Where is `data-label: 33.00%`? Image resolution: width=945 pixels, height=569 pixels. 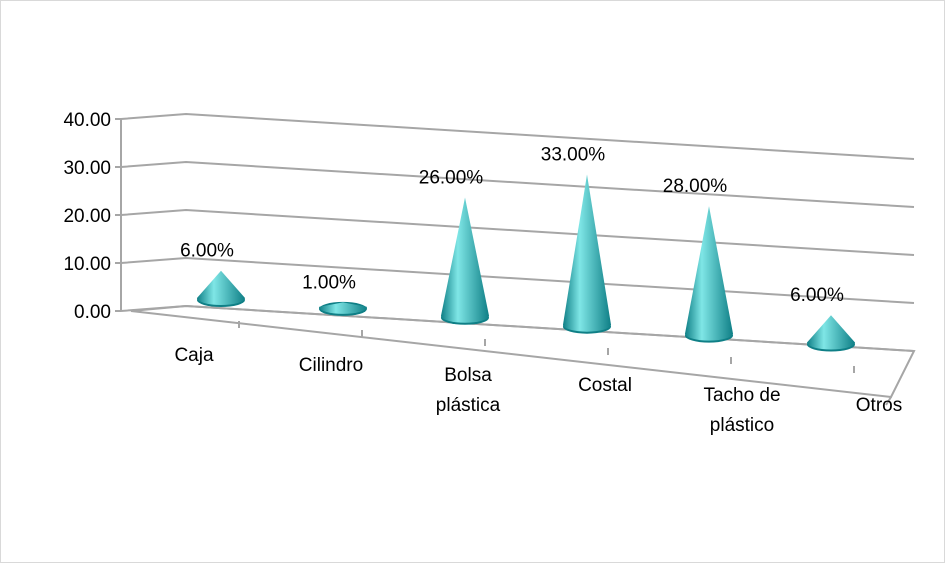
data-label: 33.00% is located at coordinates (573, 155).